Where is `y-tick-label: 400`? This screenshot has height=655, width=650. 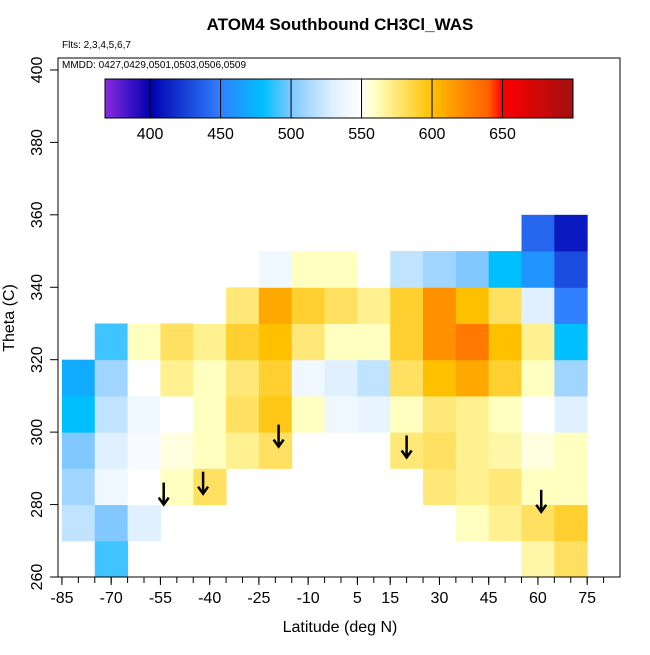 y-tick-label: 400 is located at coordinates (37, 70).